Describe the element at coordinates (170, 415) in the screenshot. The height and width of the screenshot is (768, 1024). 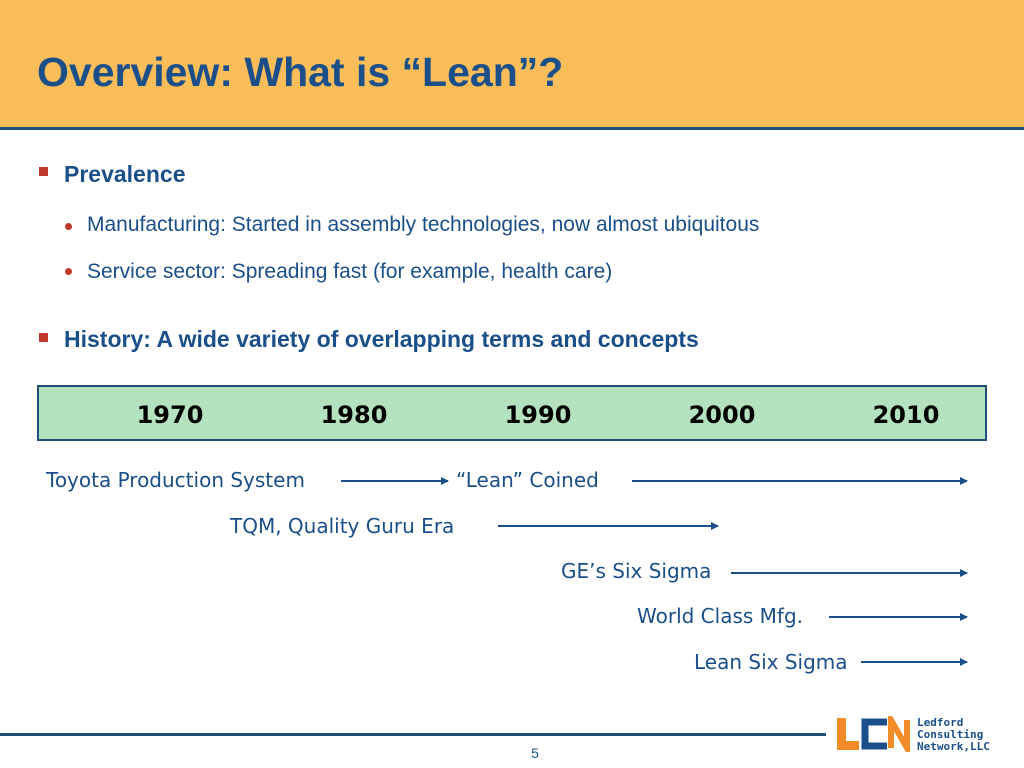
I see `year-1970: 1970` at that location.